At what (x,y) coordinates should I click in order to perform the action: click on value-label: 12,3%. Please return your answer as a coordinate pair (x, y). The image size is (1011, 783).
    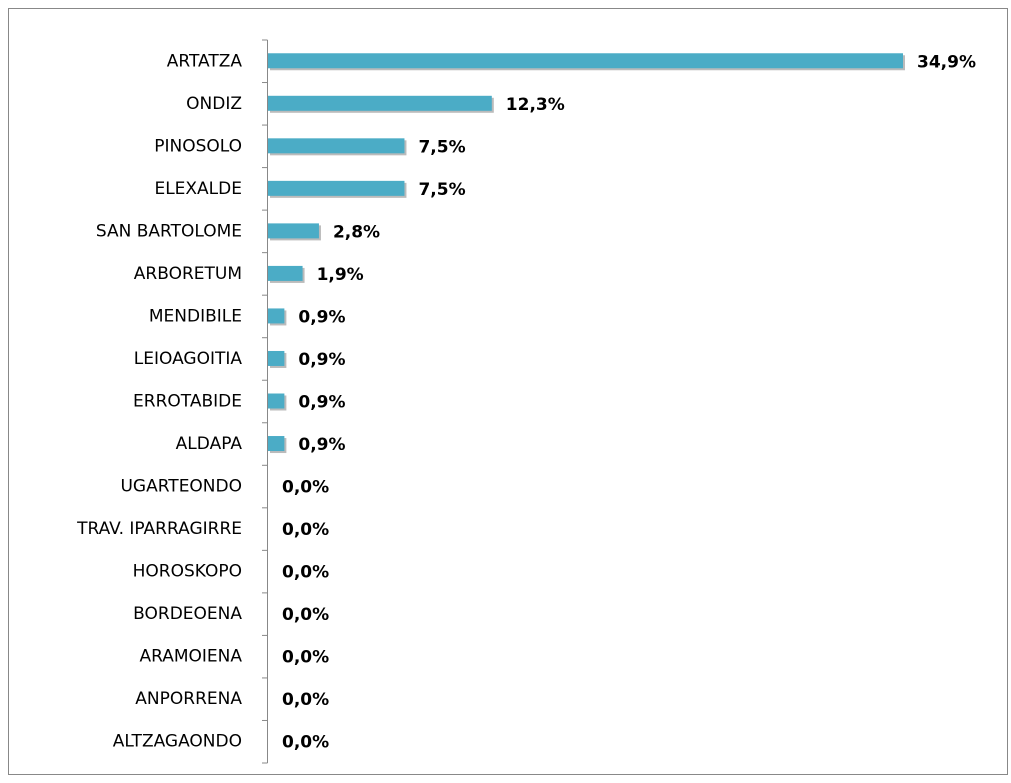
    Looking at the image, I should click on (535, 105).